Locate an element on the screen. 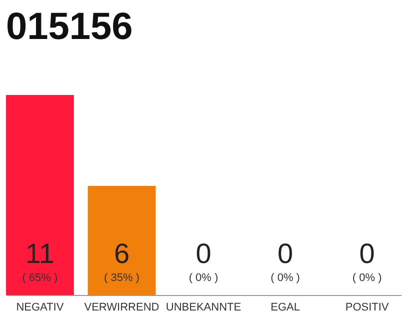 This screenshot has width=410, height=320. x-tick-label: NEGATIV is located at coordinates (40, 308).